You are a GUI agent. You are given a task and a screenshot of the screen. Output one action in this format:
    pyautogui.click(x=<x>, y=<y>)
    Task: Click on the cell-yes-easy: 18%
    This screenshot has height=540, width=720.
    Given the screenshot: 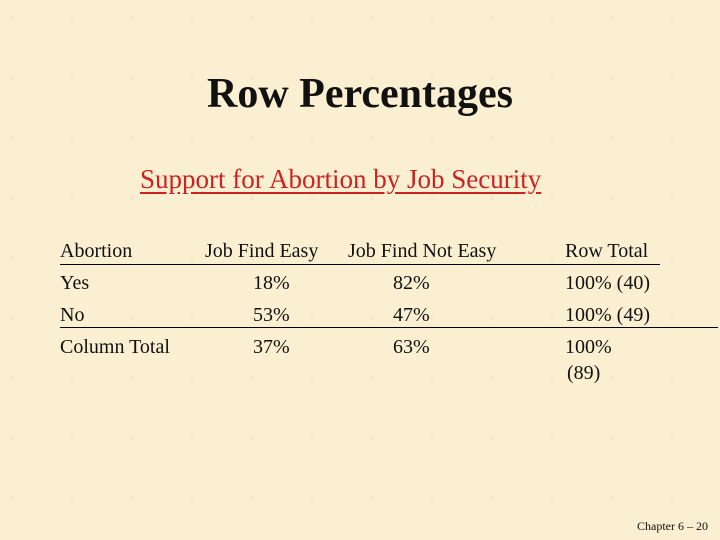 What is the action you would take?
    pyautogui.click(x=271, y=283)
    